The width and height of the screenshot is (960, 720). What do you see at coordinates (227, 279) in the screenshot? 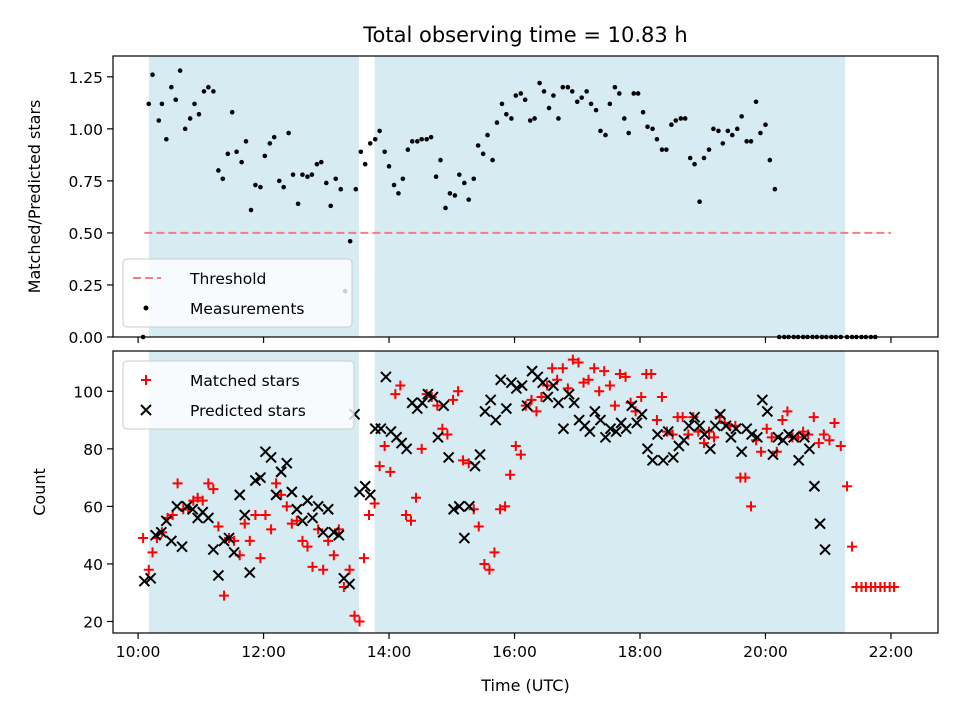
I see `legend-label: Threshold` at bounding box center [227, 279].